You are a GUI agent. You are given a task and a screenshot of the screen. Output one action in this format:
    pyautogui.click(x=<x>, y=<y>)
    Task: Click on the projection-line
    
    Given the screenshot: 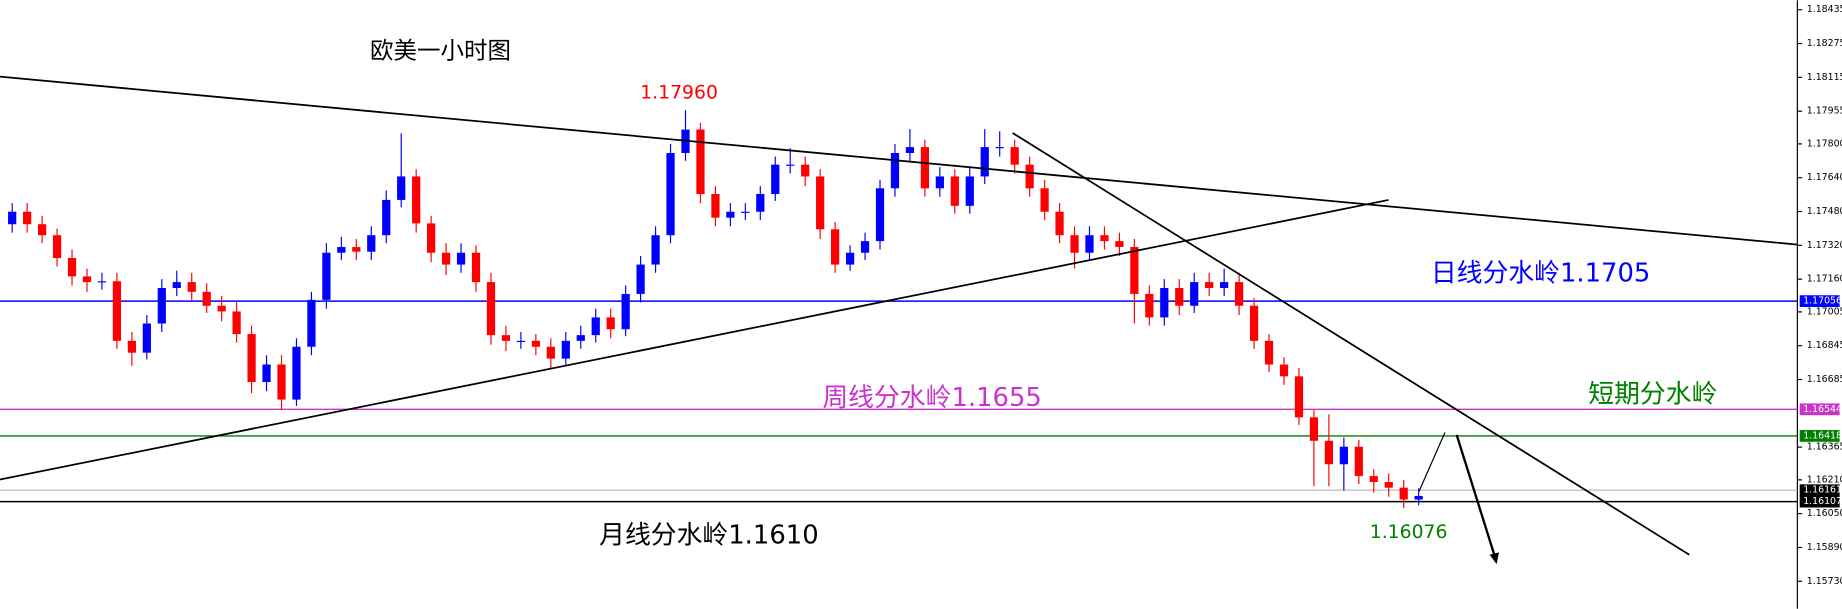 What is the action you would take?
    pyautogui.click(x=1432, y=462)
    